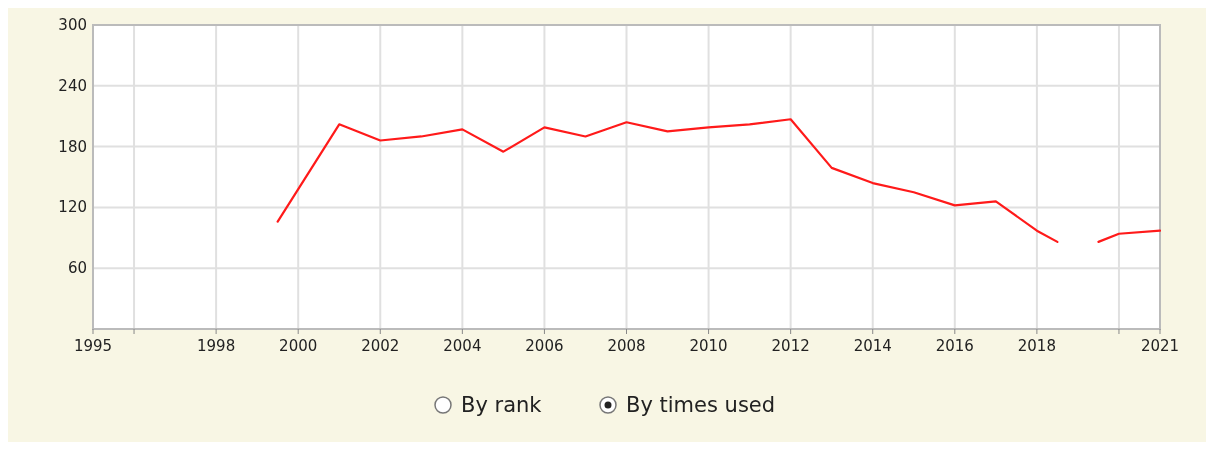 The width and height of the screenshot is (1214, 450). What do you see at coordinates (380, 346) in the screenshot?
I see `x-tick-label: 2002` at bounding box center [380, 346].